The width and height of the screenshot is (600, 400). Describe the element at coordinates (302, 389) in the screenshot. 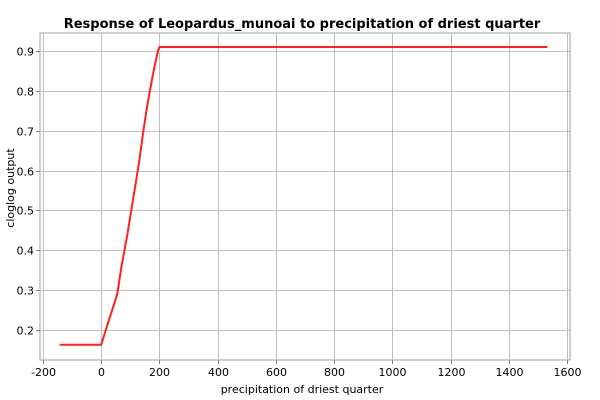

I see `x-axis-label: precipitation of driest quarter` at that location.